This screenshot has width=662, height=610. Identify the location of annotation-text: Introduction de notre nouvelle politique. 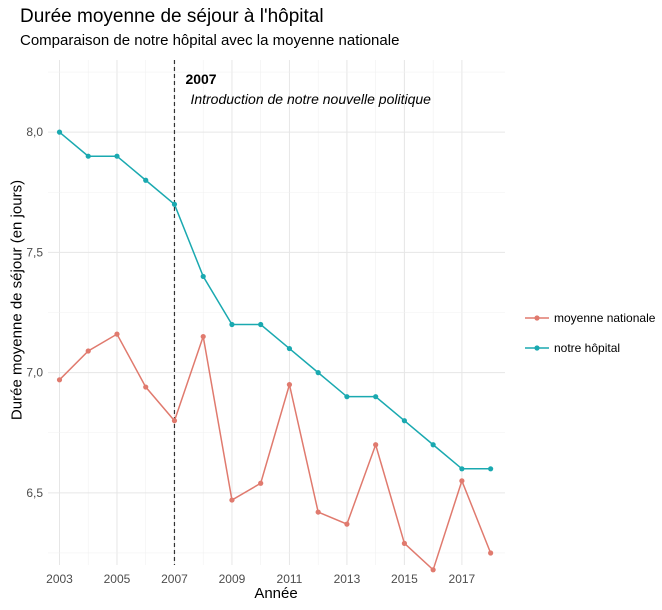
(310, 99).